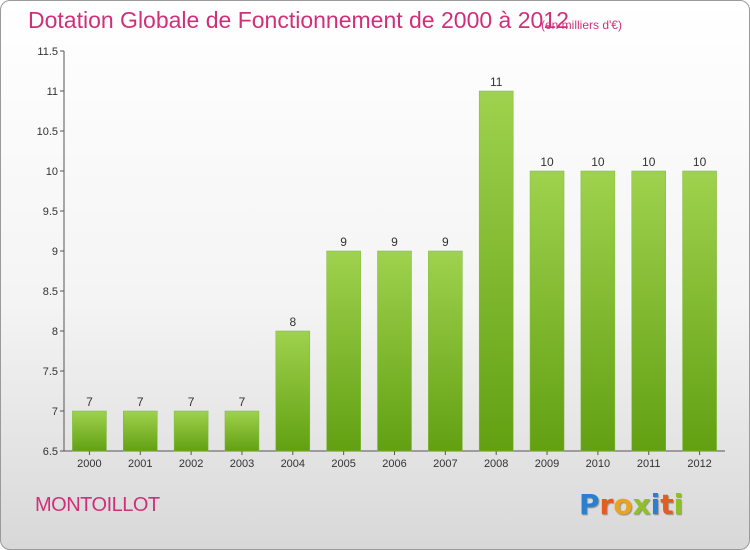 The width and height of the screenshot is (750, 550). What do you see at coordinates (55, 412) in the screenshot?
I see `y-tick-label: 7` at bounding box center [55, 412].